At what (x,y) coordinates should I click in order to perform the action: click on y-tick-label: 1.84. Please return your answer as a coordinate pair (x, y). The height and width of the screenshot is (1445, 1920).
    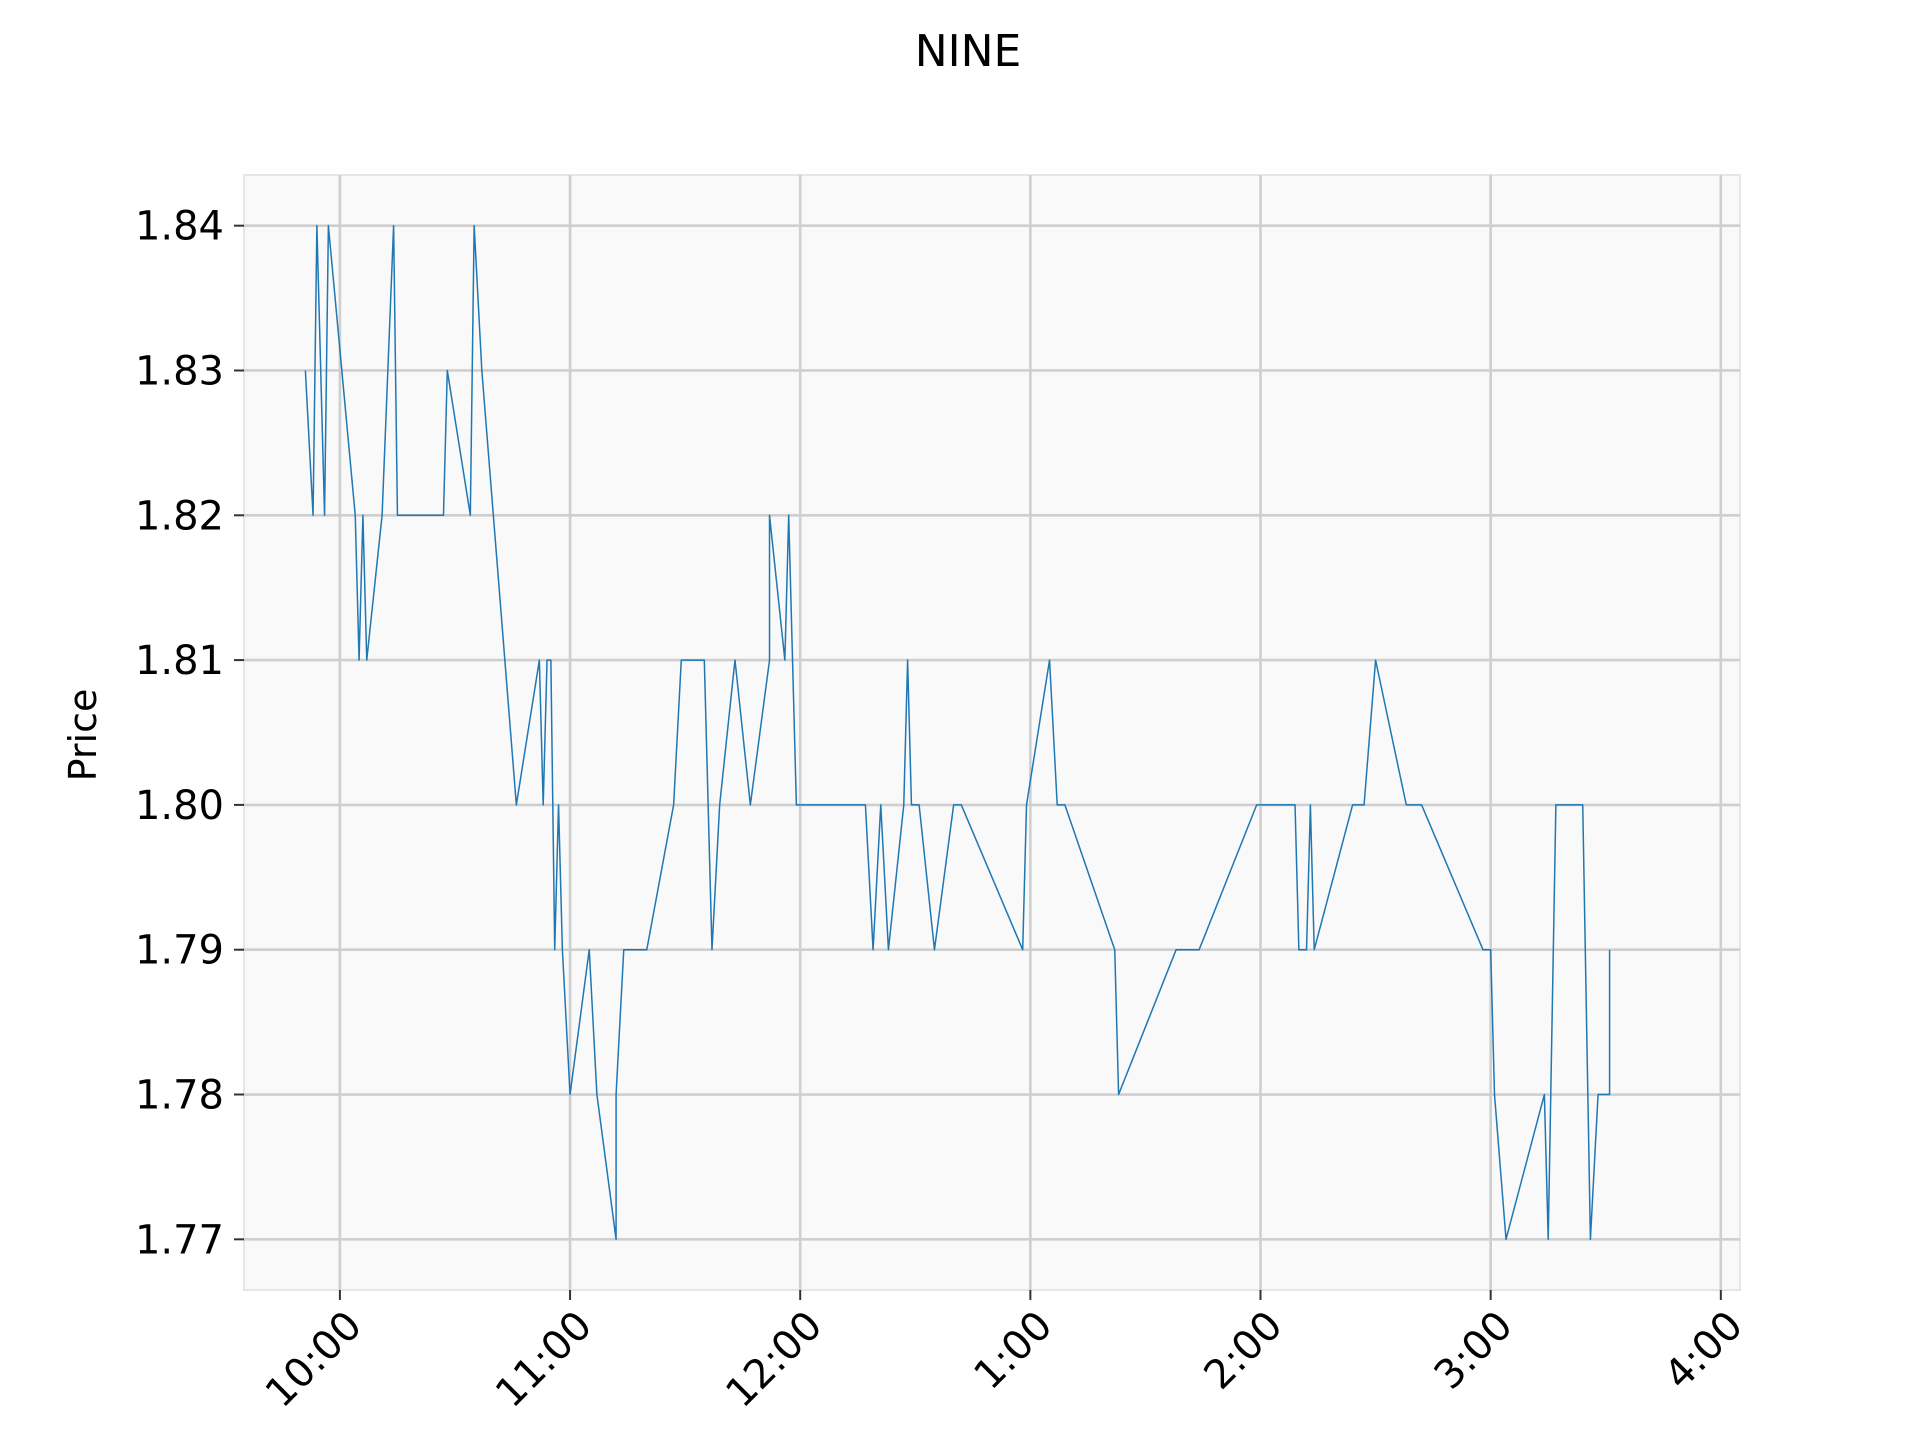
    Looking at the image, I should click on (179, 227).